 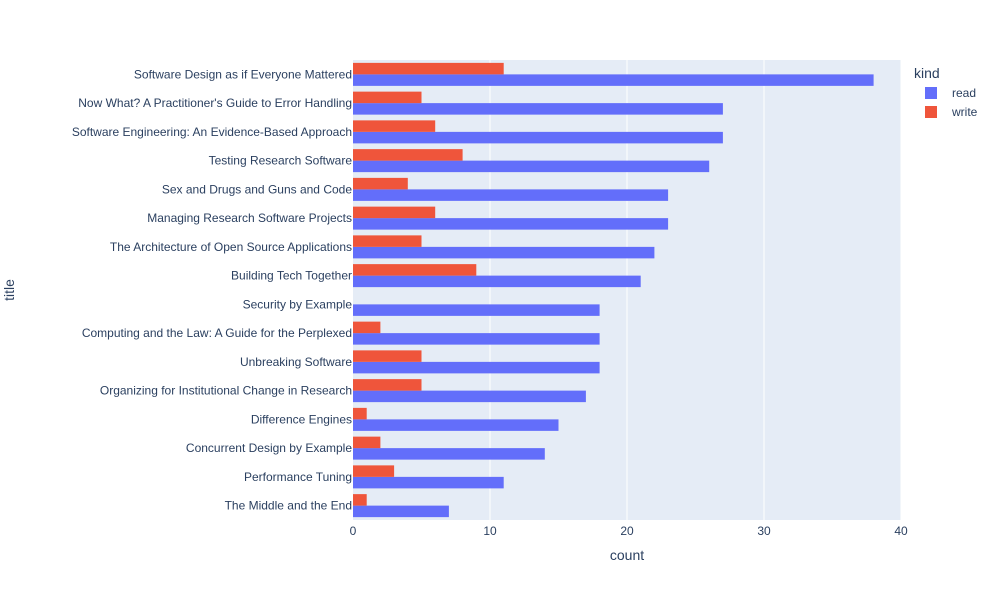 I want to click on y-tick-label: Building Tech Together, so click(x=291, y=276).